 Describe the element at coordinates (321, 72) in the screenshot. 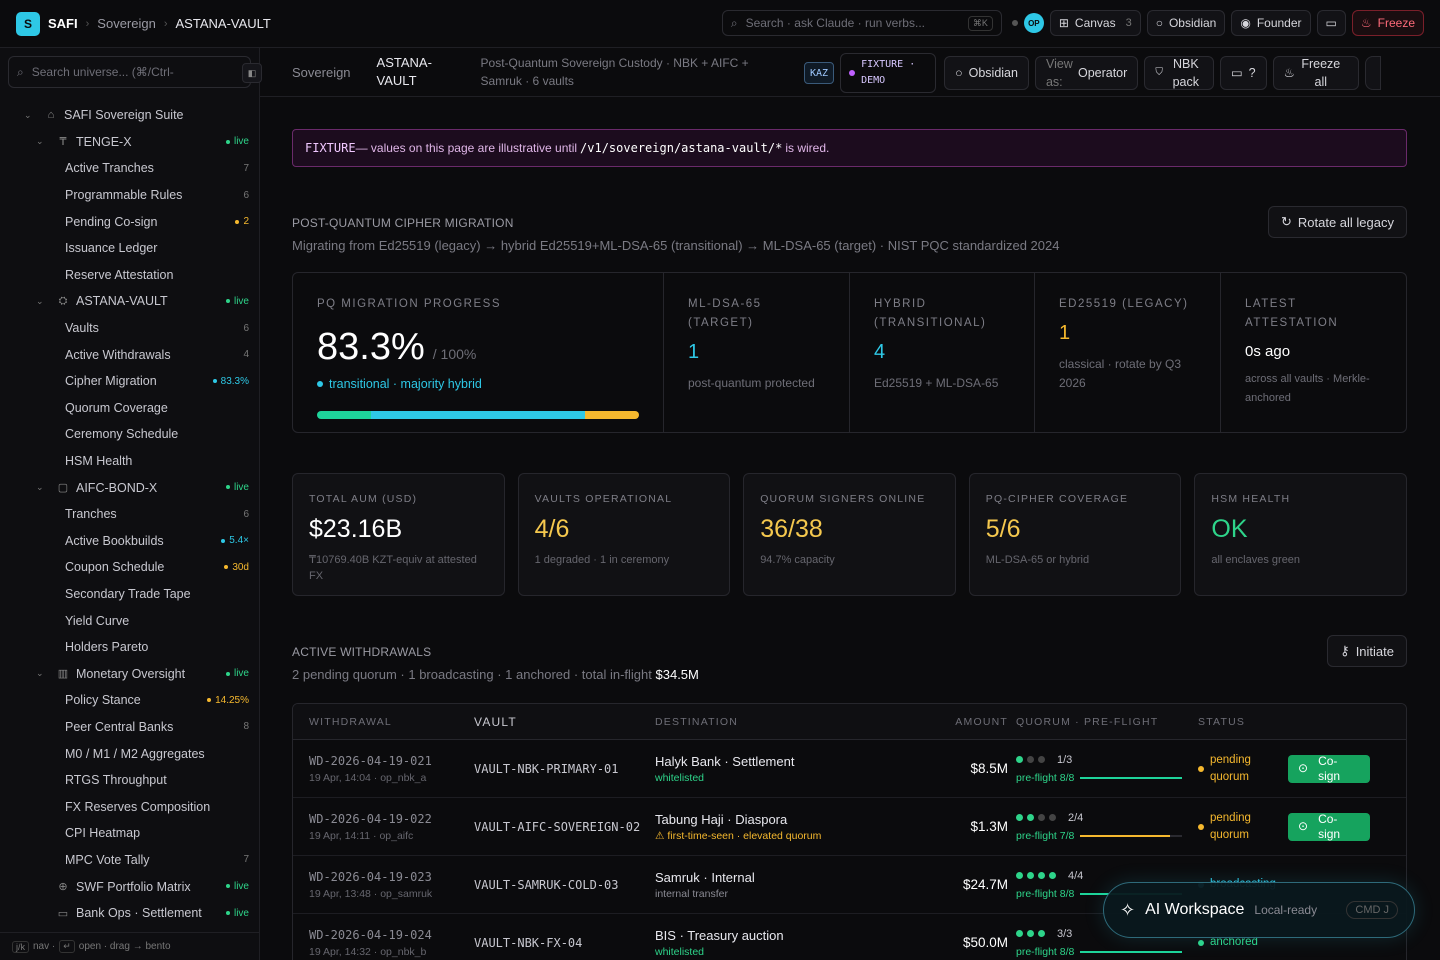

I see `header-crumb-sovereign: Sovereign` at that location.